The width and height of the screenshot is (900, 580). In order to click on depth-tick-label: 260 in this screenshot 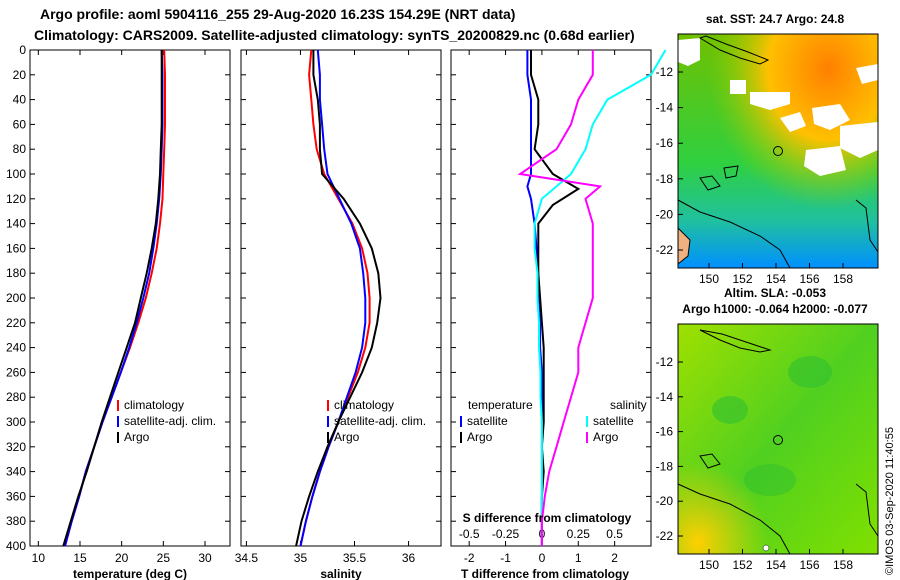, I will do `click(16, 372)`.